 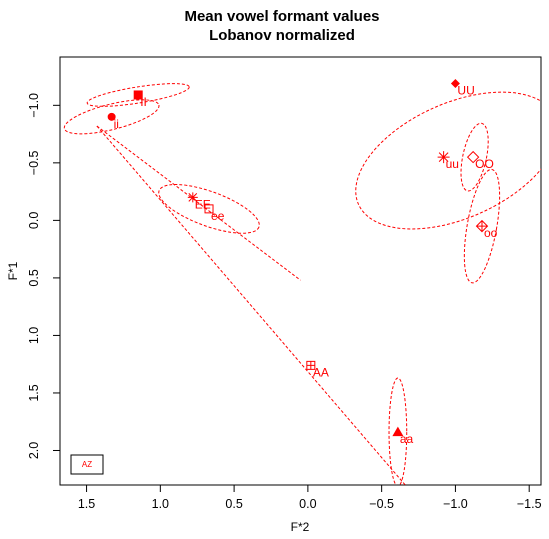 What do you see at coordinates (407, 439) in the screenshot?
I see `point-label-aa: aa` at bounding box center [407, 439].